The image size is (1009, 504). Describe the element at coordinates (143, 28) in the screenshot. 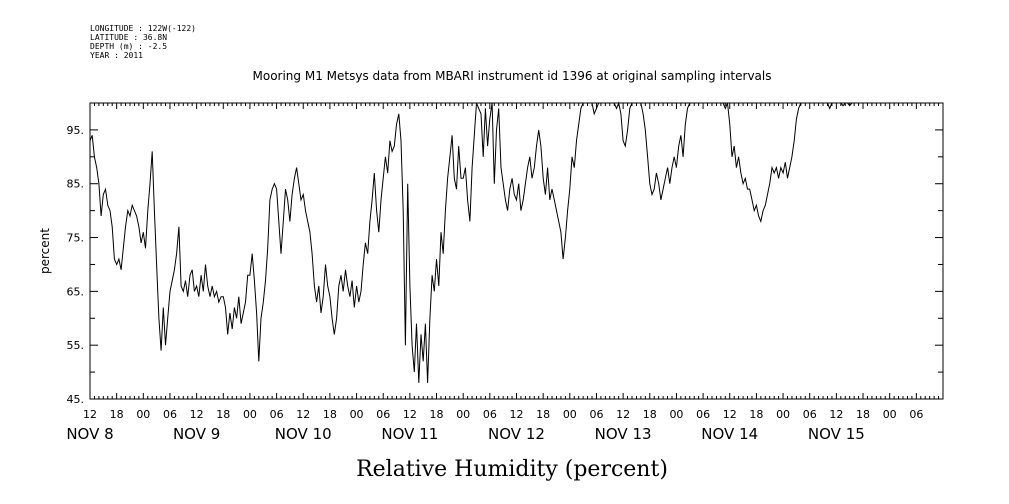

I see `longitude-line: LONGITUDE : 122W(-122)` at that location.